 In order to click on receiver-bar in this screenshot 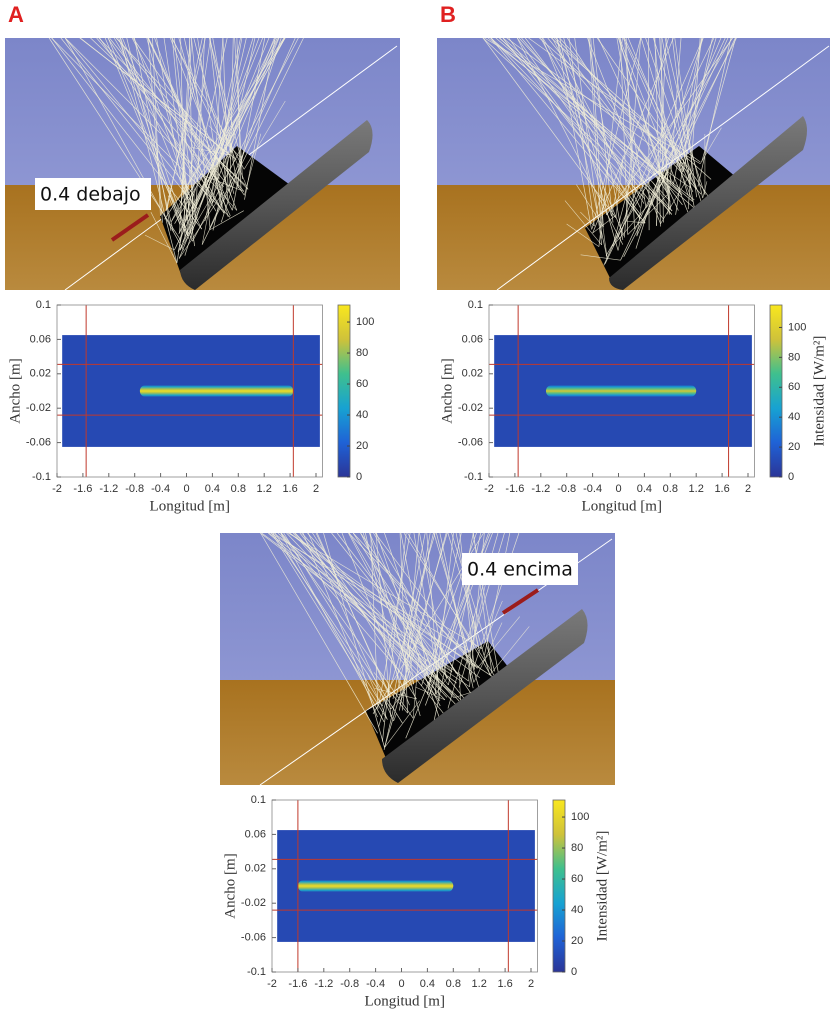, I will do `click(130, 227)`.